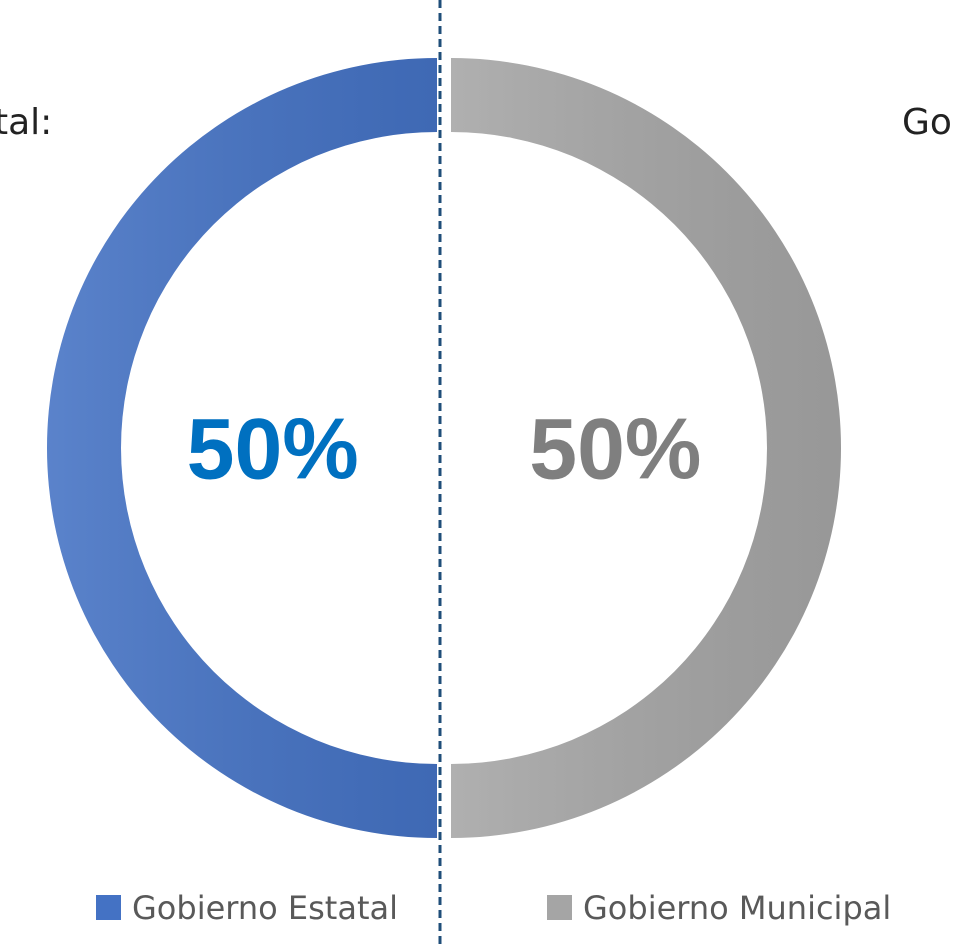 The height and width of the screenshot is (946, 964). What do you see at coordinates (737, 908) in the screenshot?
I see `legend-label: Gobierno Municipal` at bounding box center [737, 908].